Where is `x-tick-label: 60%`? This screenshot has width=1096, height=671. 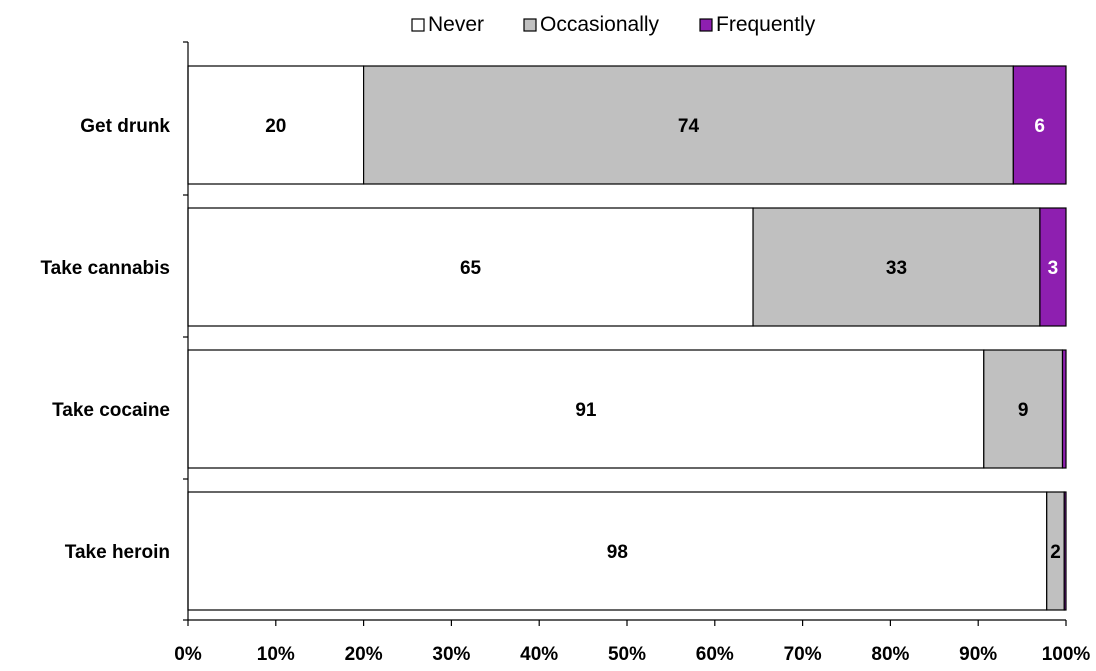 x-tick-label: 60% is located at coordinates (715, 654).